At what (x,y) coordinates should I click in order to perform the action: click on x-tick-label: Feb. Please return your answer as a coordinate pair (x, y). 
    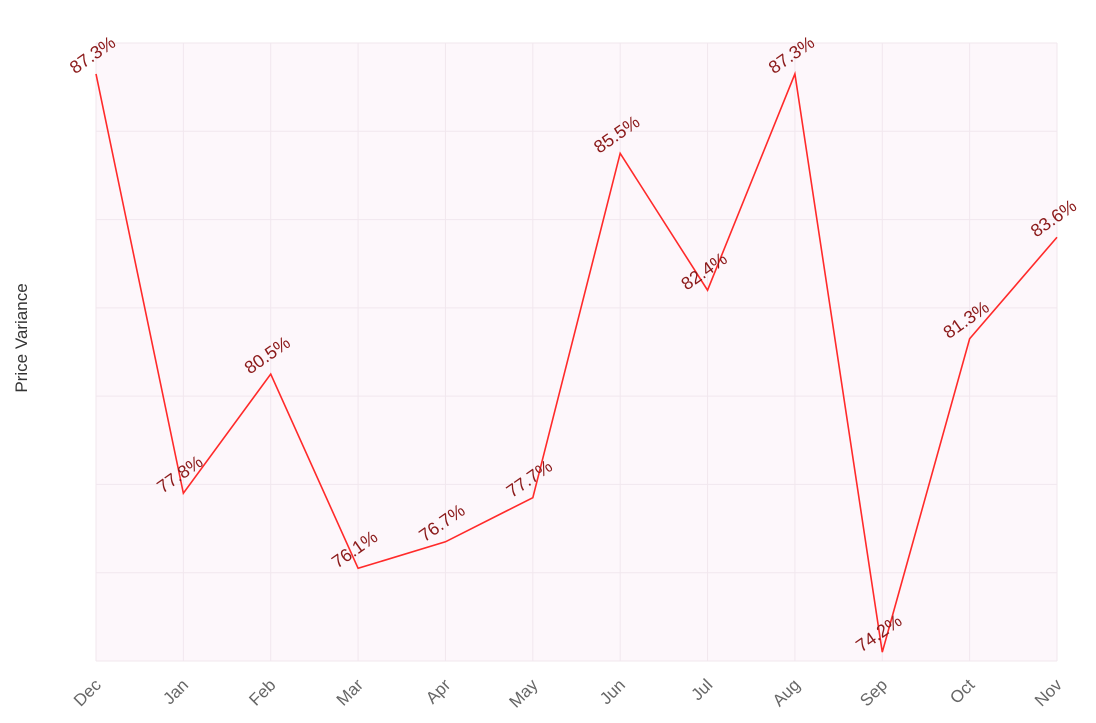
    Looking at the image, I should click on (262, 692).